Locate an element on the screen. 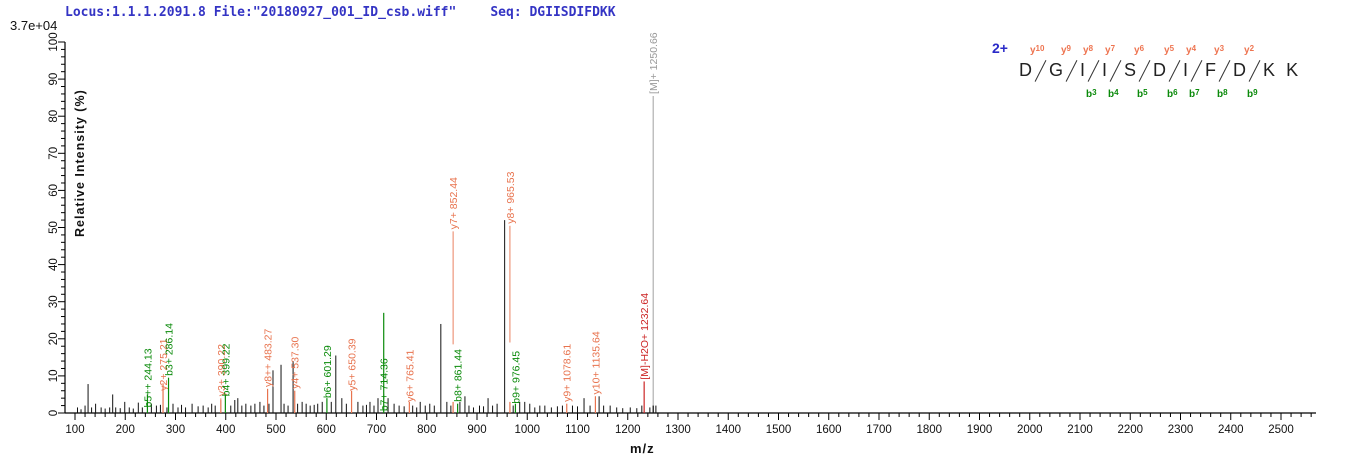  fragmentation-boundary: y9 is located at coordinates (1070, 63).